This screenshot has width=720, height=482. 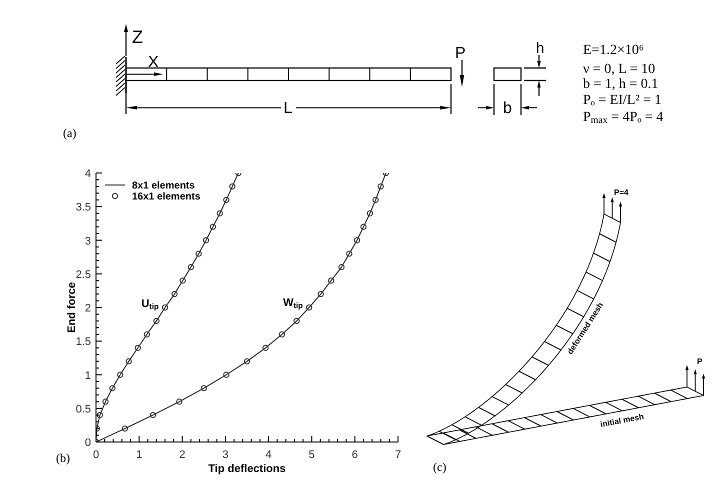 I want to click on text: X, so click(x=153, y=62).